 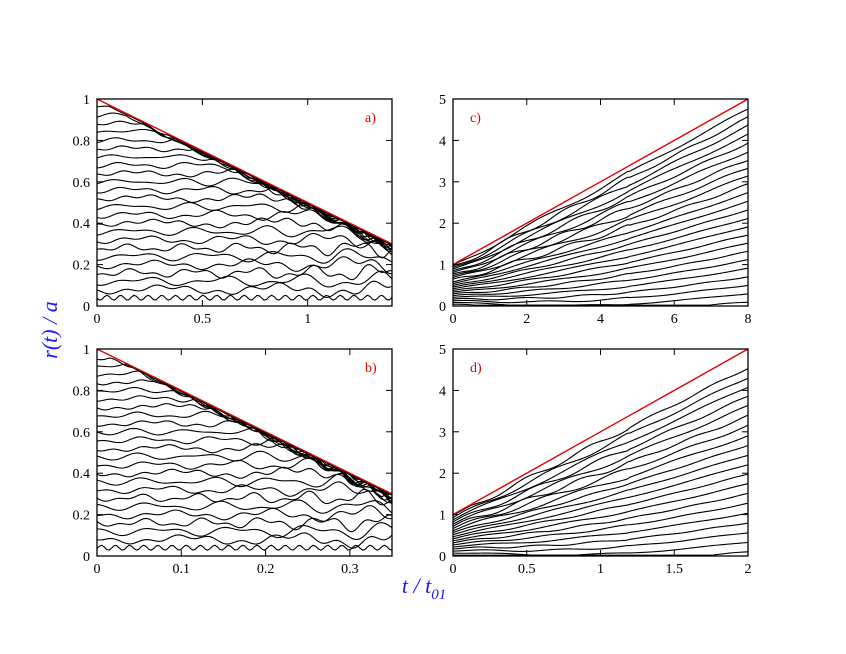 I want to click on x-tick-label: 4, so click(x=600, y=319).